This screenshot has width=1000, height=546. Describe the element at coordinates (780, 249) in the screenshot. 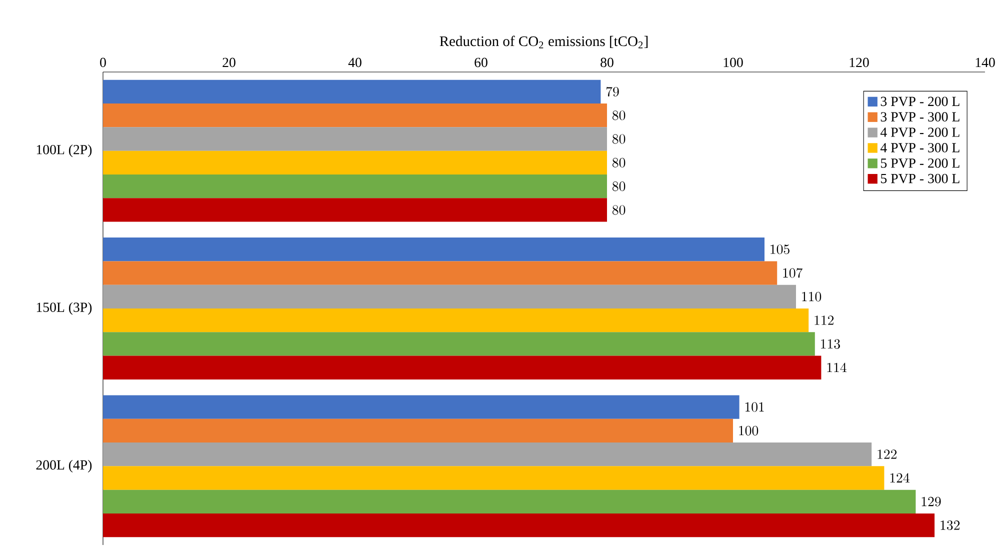

I see `data-label: 105` at that location.